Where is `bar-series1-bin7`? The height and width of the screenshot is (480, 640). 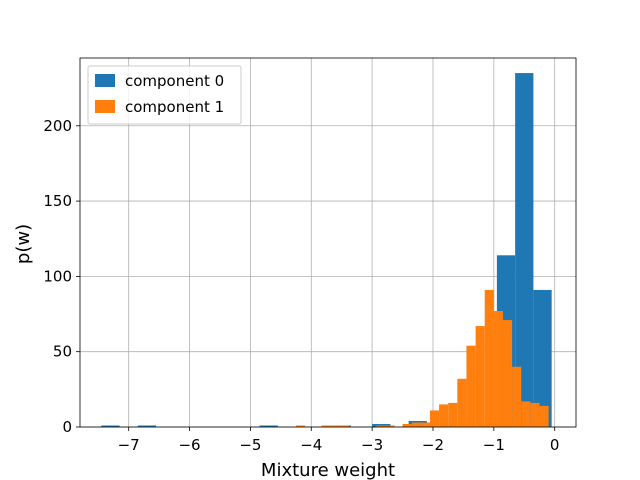
bar-series1-bin7 is located at coordinates (416, 424).